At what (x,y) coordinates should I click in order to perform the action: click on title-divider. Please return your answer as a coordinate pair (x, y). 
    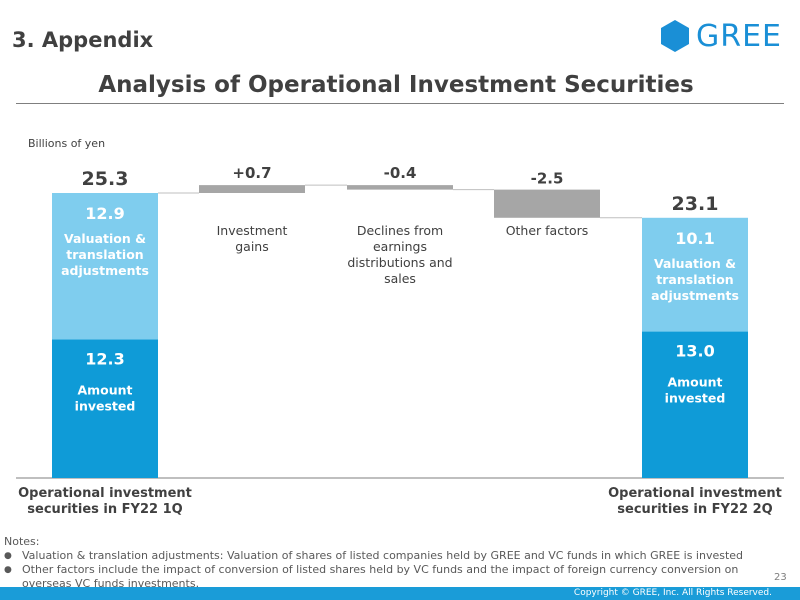
    Looking at the image, I should click on (400, 103).